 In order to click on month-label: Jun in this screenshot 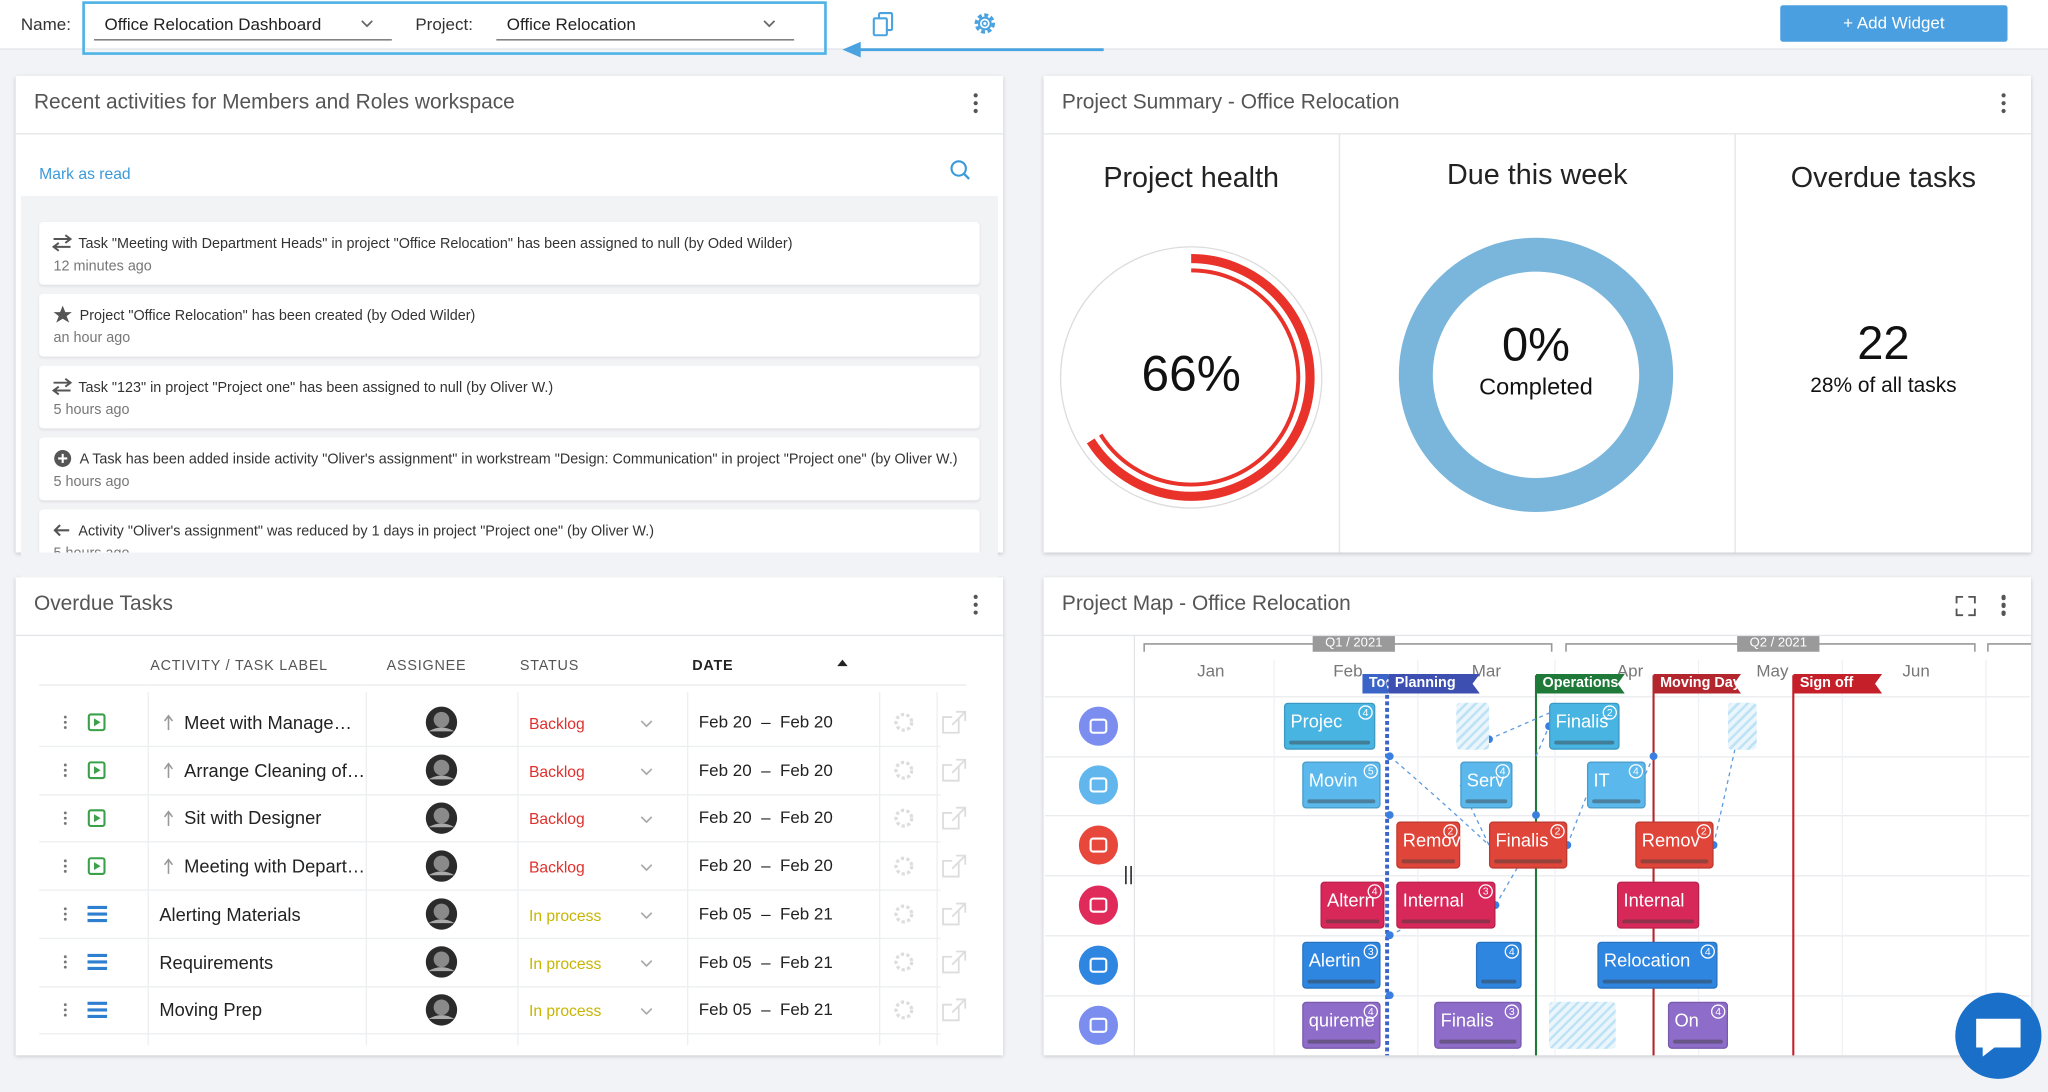, I will do `click(1916, 670)`.